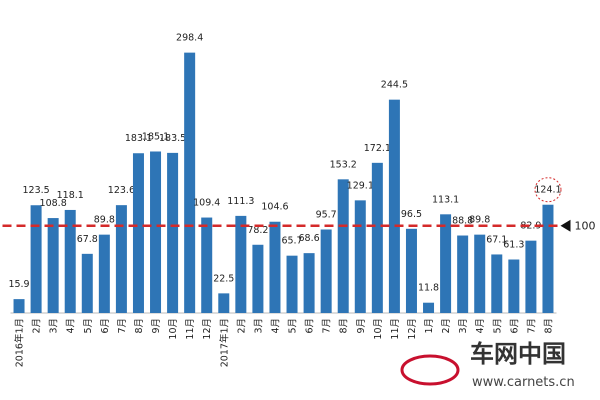 The height and width of the screenshot is (400, 600). What do you see at coordinates (70, 195) in the screenshot?
I see `value-label: 118.1` at bounding box center [70, 195].